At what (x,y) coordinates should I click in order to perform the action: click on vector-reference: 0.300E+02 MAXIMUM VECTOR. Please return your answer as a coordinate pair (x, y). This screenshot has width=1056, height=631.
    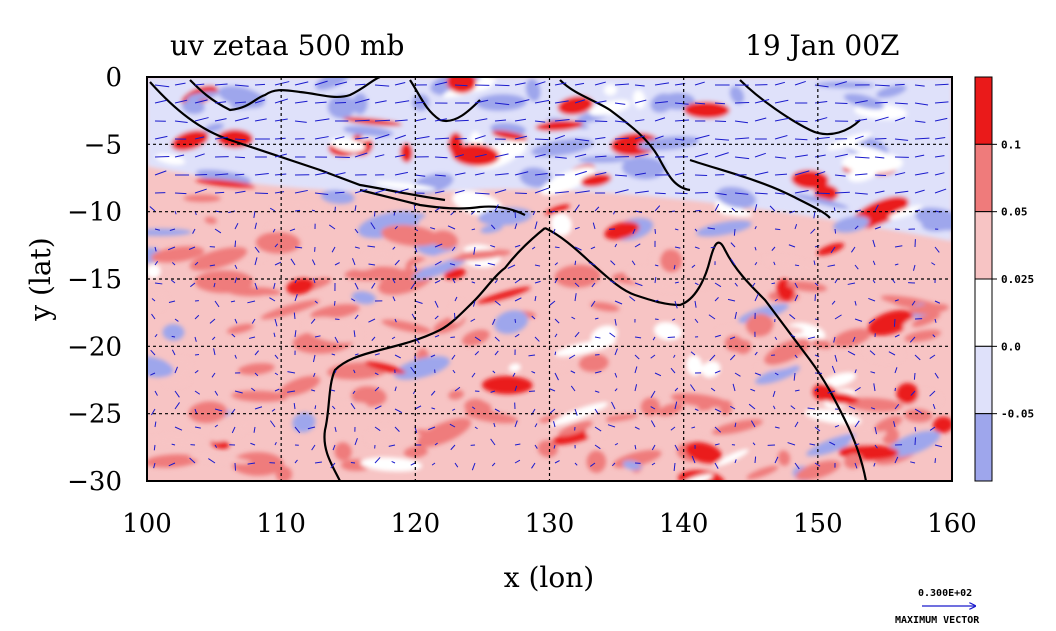
    Looking at the image, I should click on (937, 607).